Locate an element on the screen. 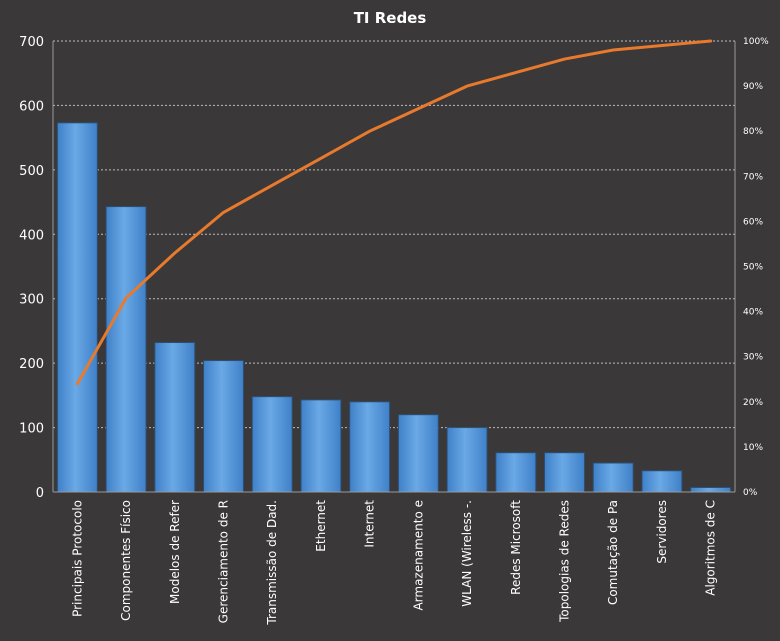 The height and width of the screenshot is (641, 780). x-tick-label: Redes Microsoft is located at coordinates (516, 547).